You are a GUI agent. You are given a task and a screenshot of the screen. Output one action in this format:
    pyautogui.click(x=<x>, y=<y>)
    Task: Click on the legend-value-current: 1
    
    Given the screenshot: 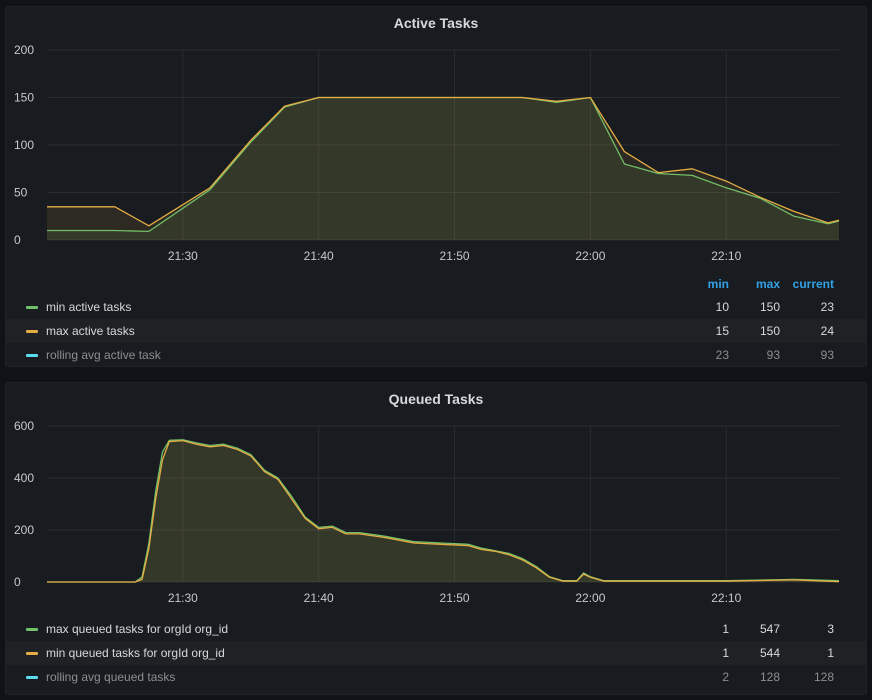 What is the action you would take?
    pyautogui.click(x=830, y=653)
    